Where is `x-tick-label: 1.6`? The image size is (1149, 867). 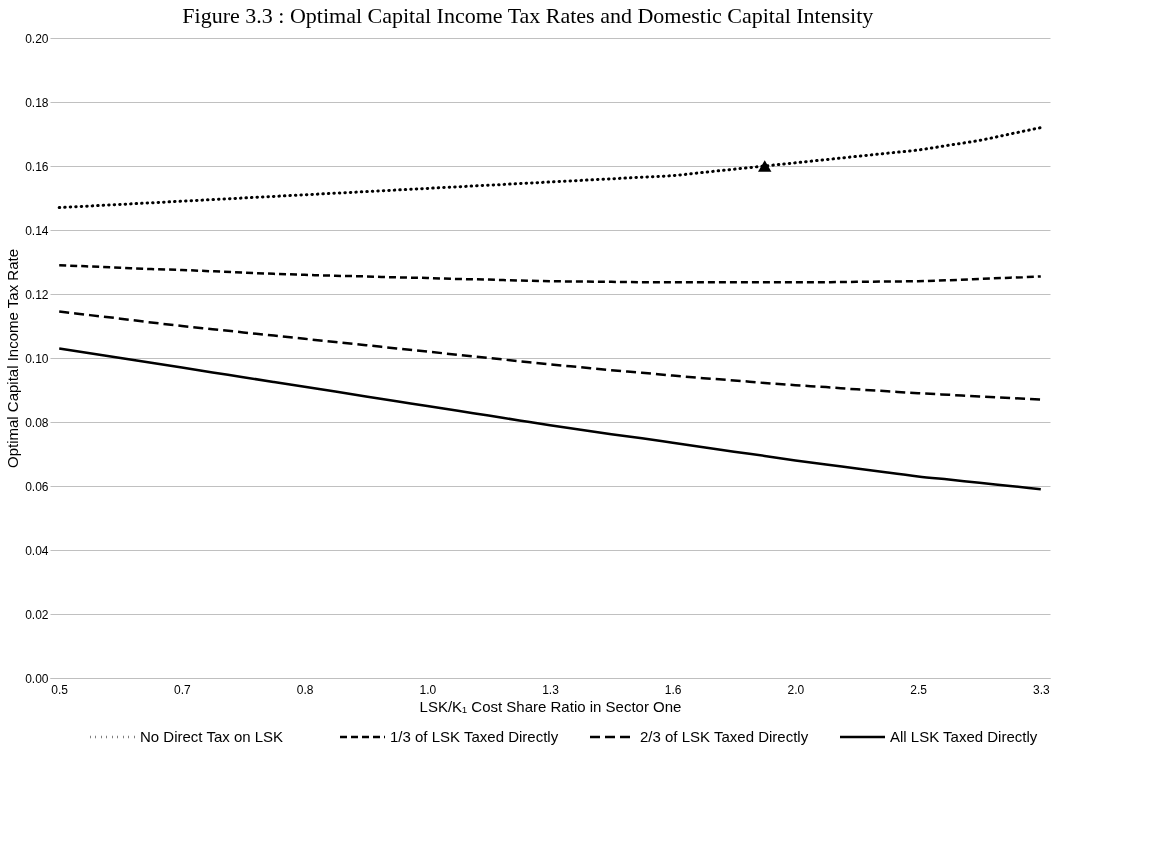 x-tick-label: 1.6 is located at coordinates (673, 689).